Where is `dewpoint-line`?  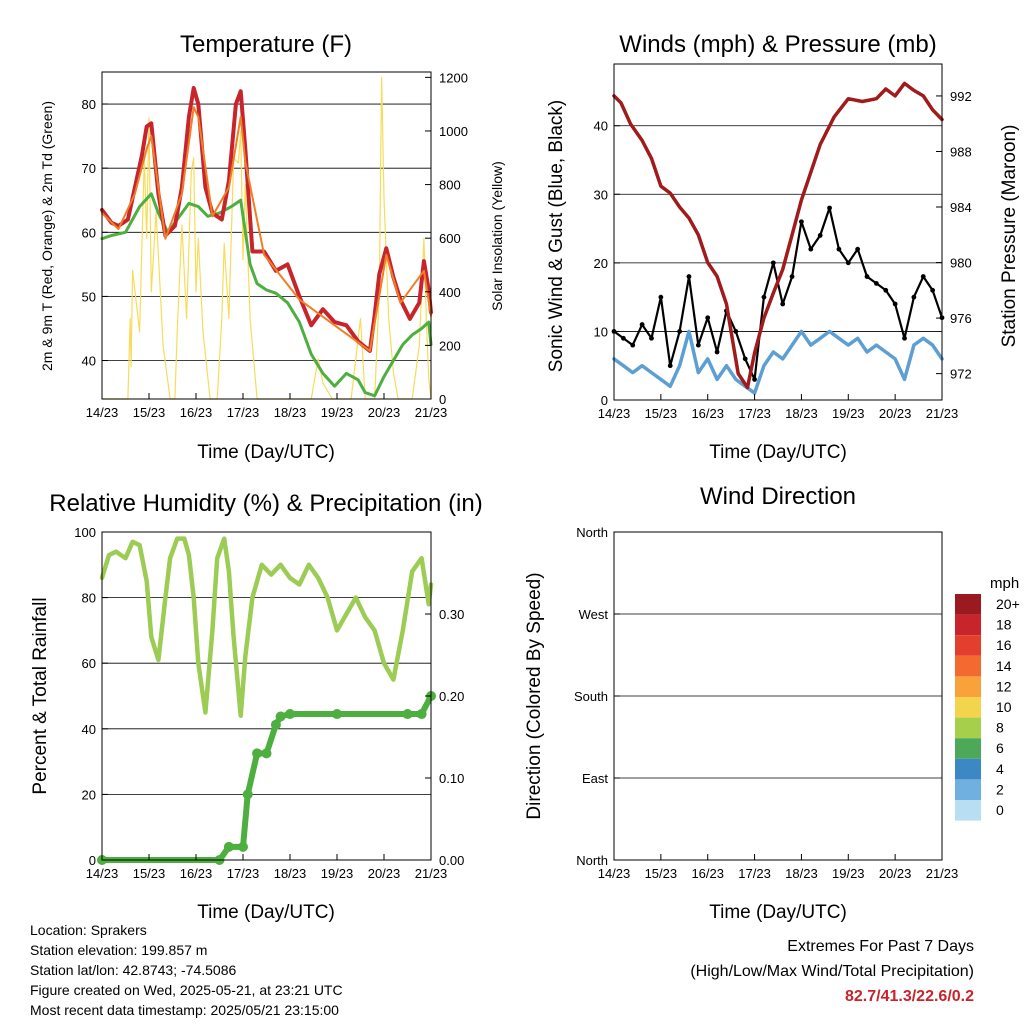 dewpoint-line is located at coordinates (266, 295).